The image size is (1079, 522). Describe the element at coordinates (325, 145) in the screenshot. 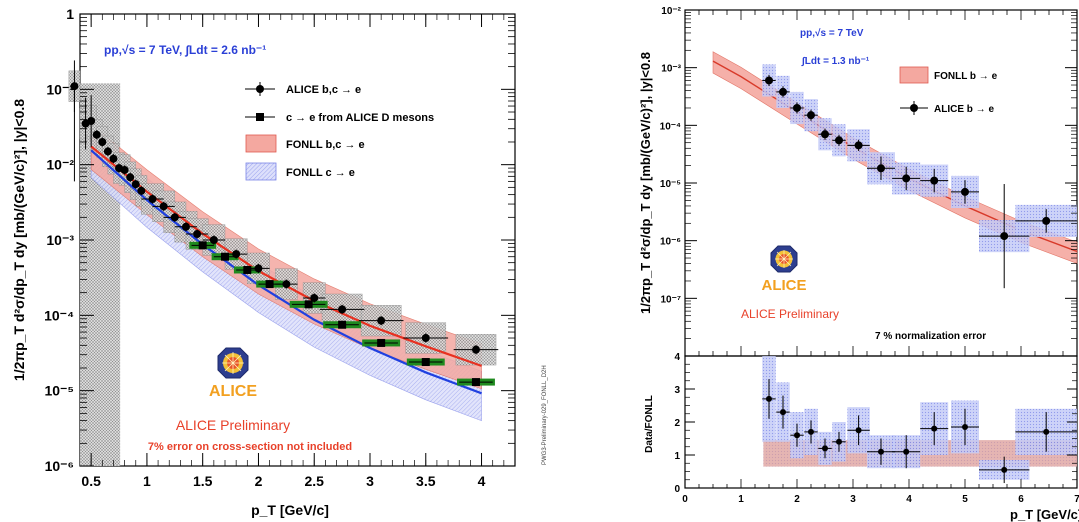

I see `legend-label-fonll-bc: FONLL b,c → e` at that location.